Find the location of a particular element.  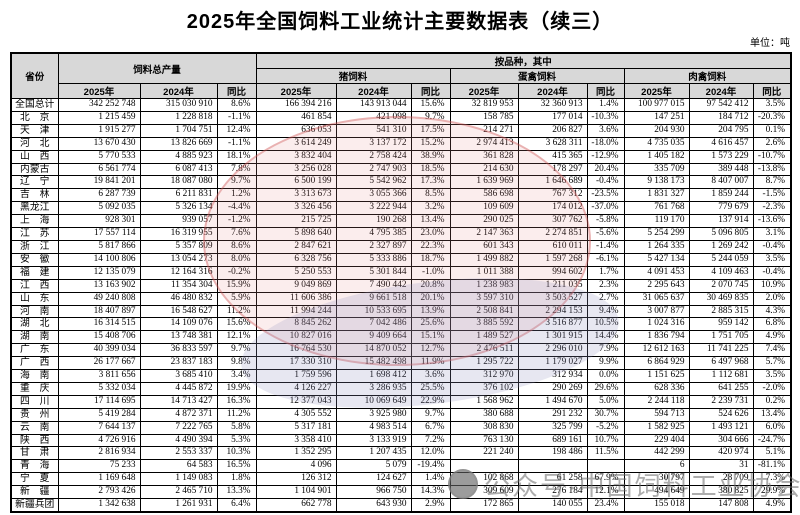

value-cell: 1 646 689 is located at coordinates (552, 182).